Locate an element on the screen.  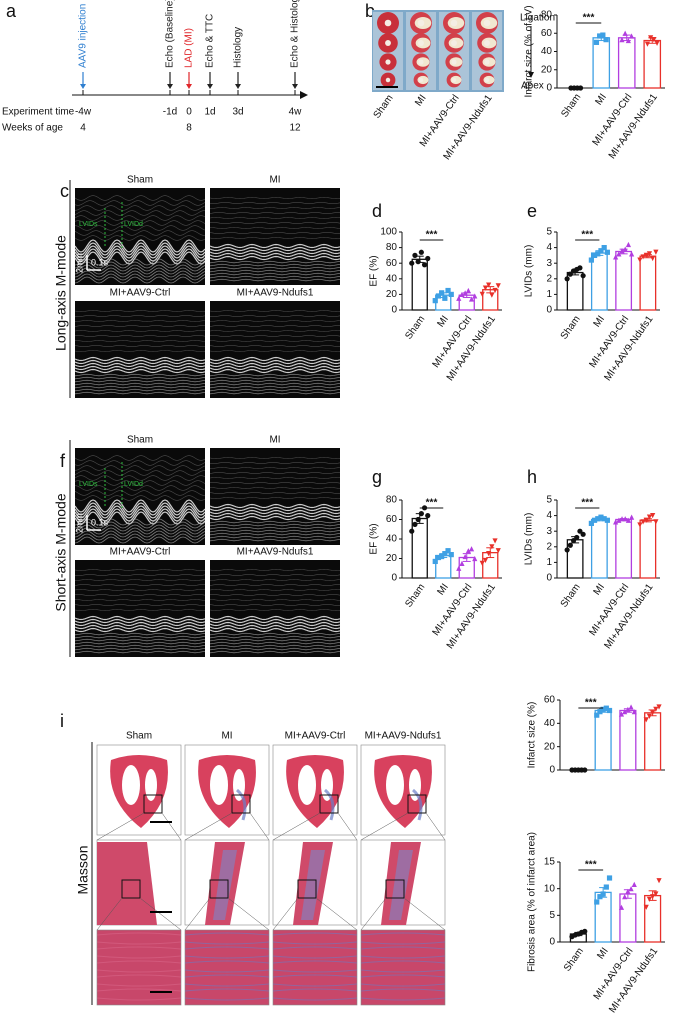
y-axis-label: LVIDs (mm) is located at coordinates (529, 271).